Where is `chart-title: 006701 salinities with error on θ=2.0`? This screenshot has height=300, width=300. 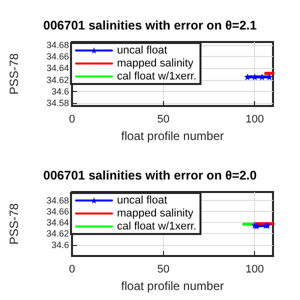 chart-title: 006701 salinities with error on θ=2.0 is located at coordinates (150, 175).